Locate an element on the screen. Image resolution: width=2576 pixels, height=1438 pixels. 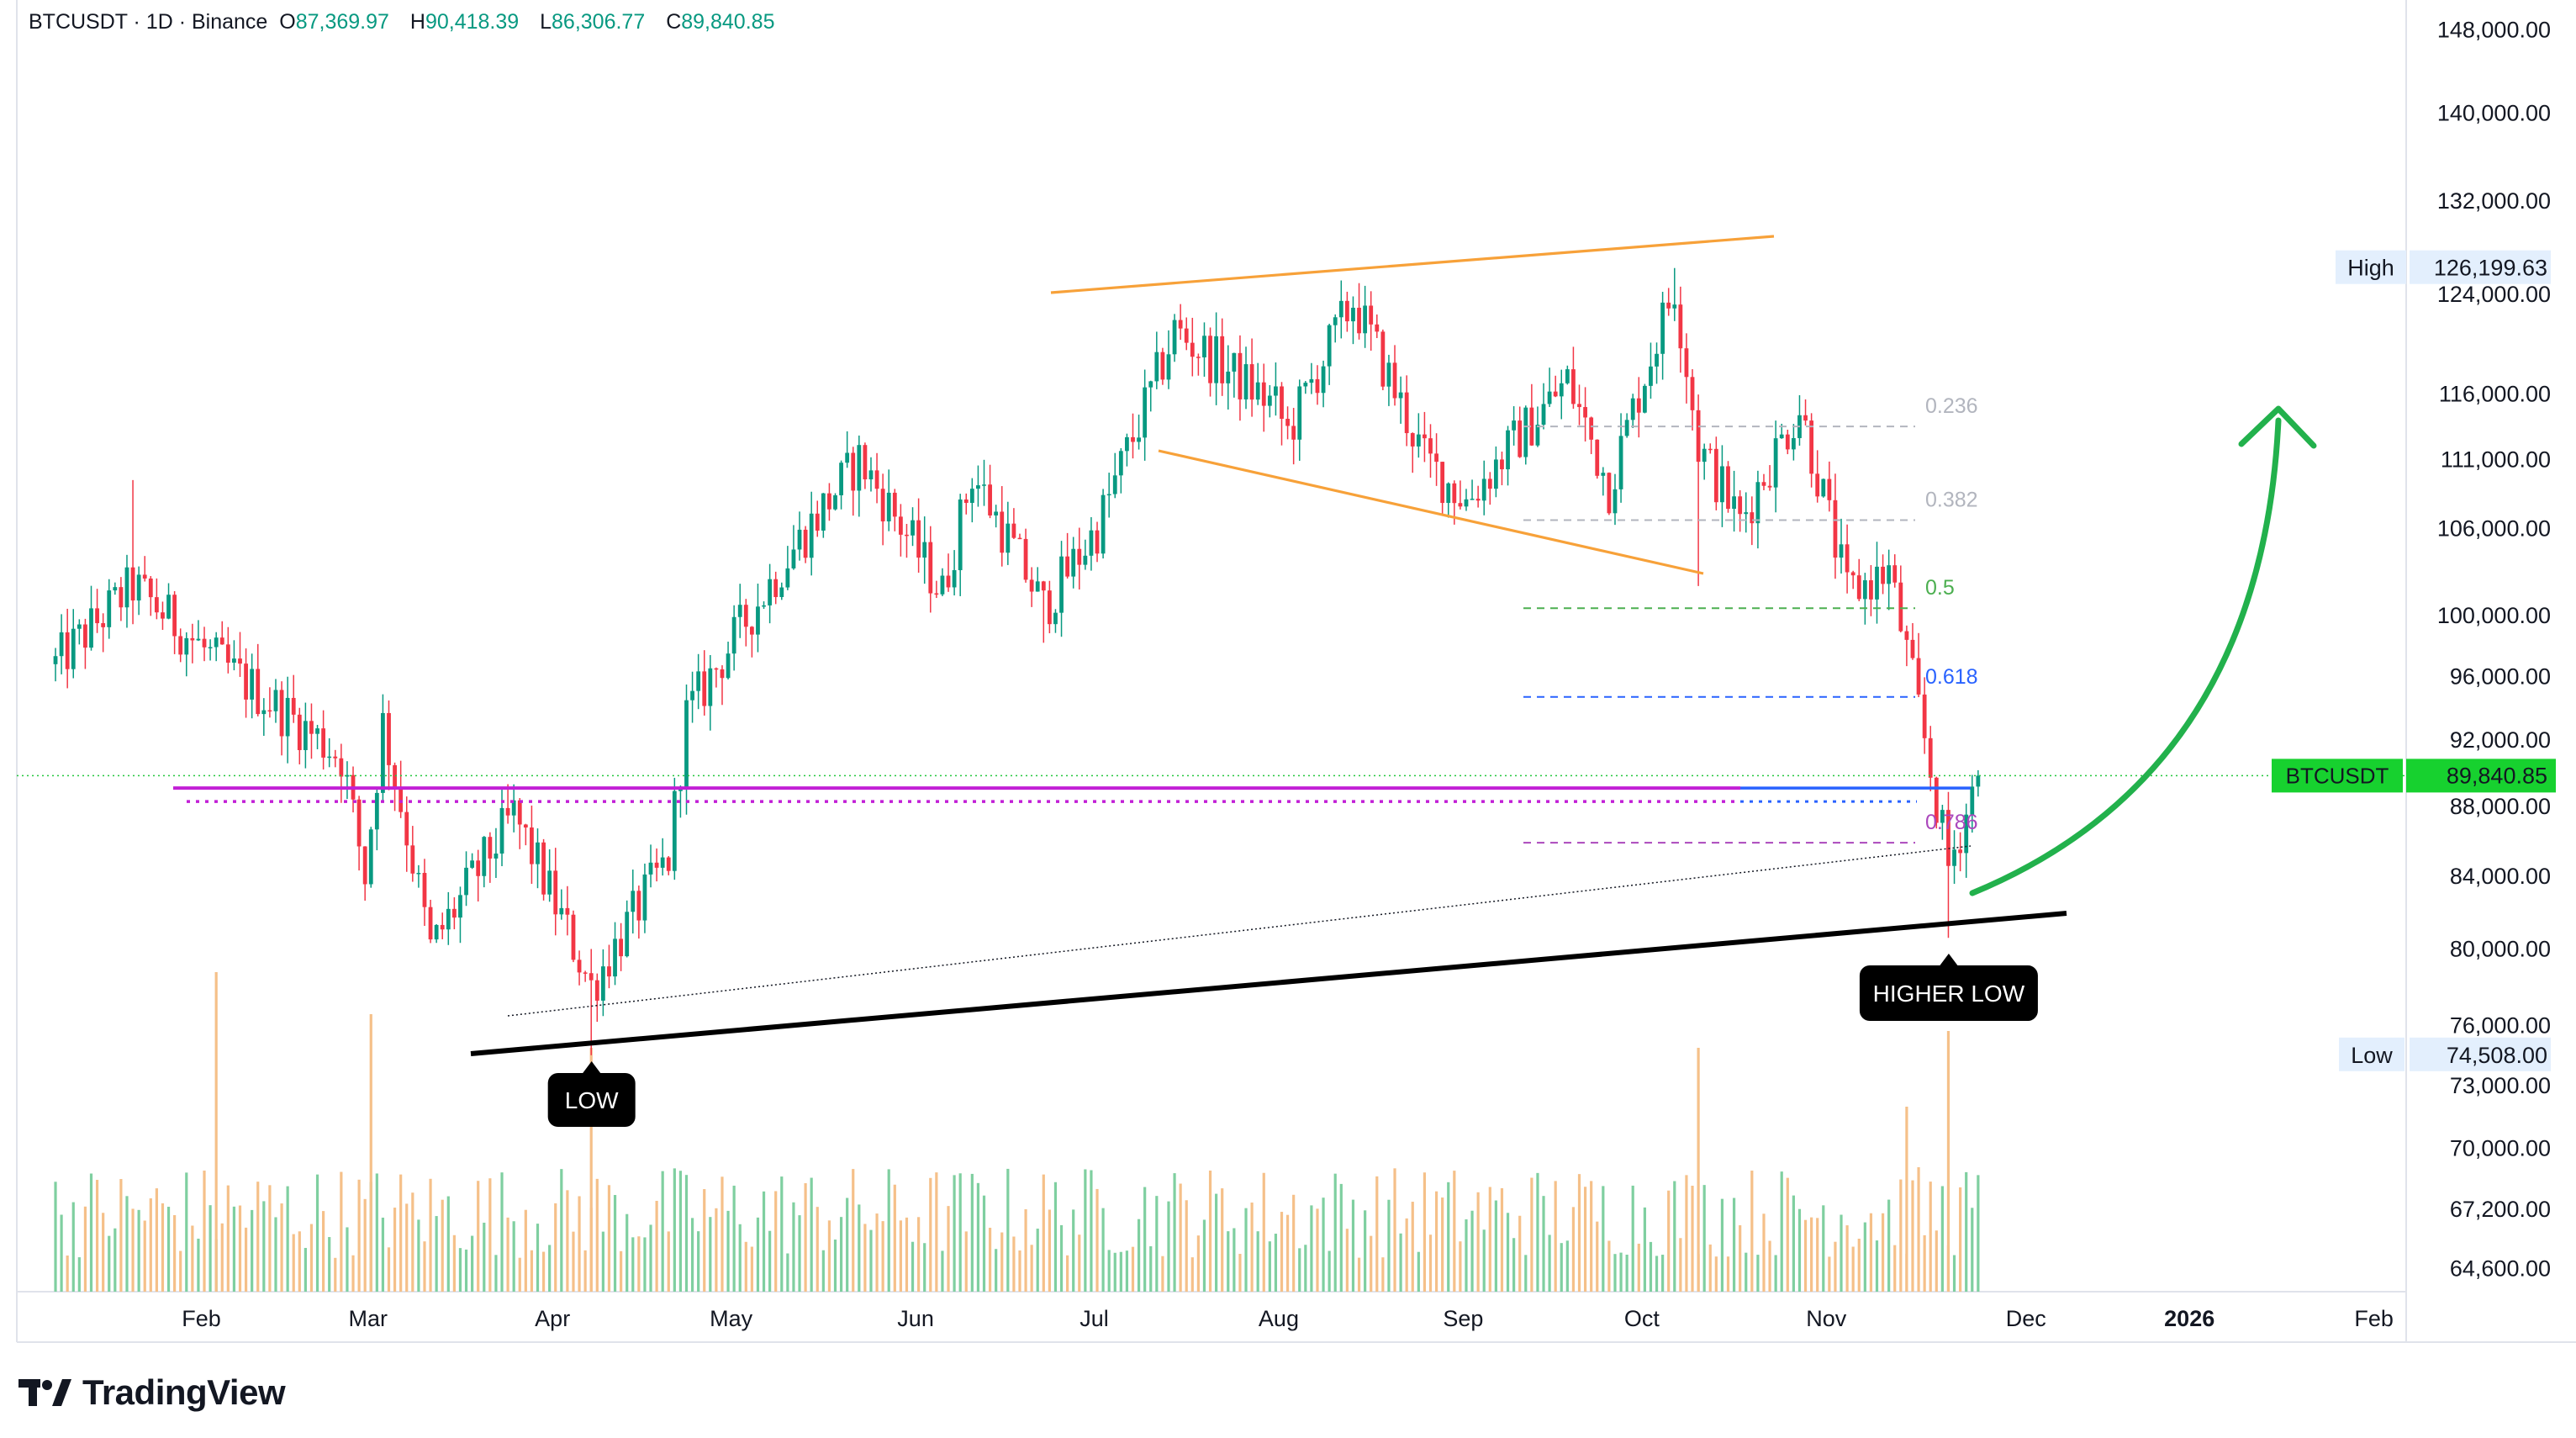
low-value: 86,306.77 is located at coordinates (599, 22).